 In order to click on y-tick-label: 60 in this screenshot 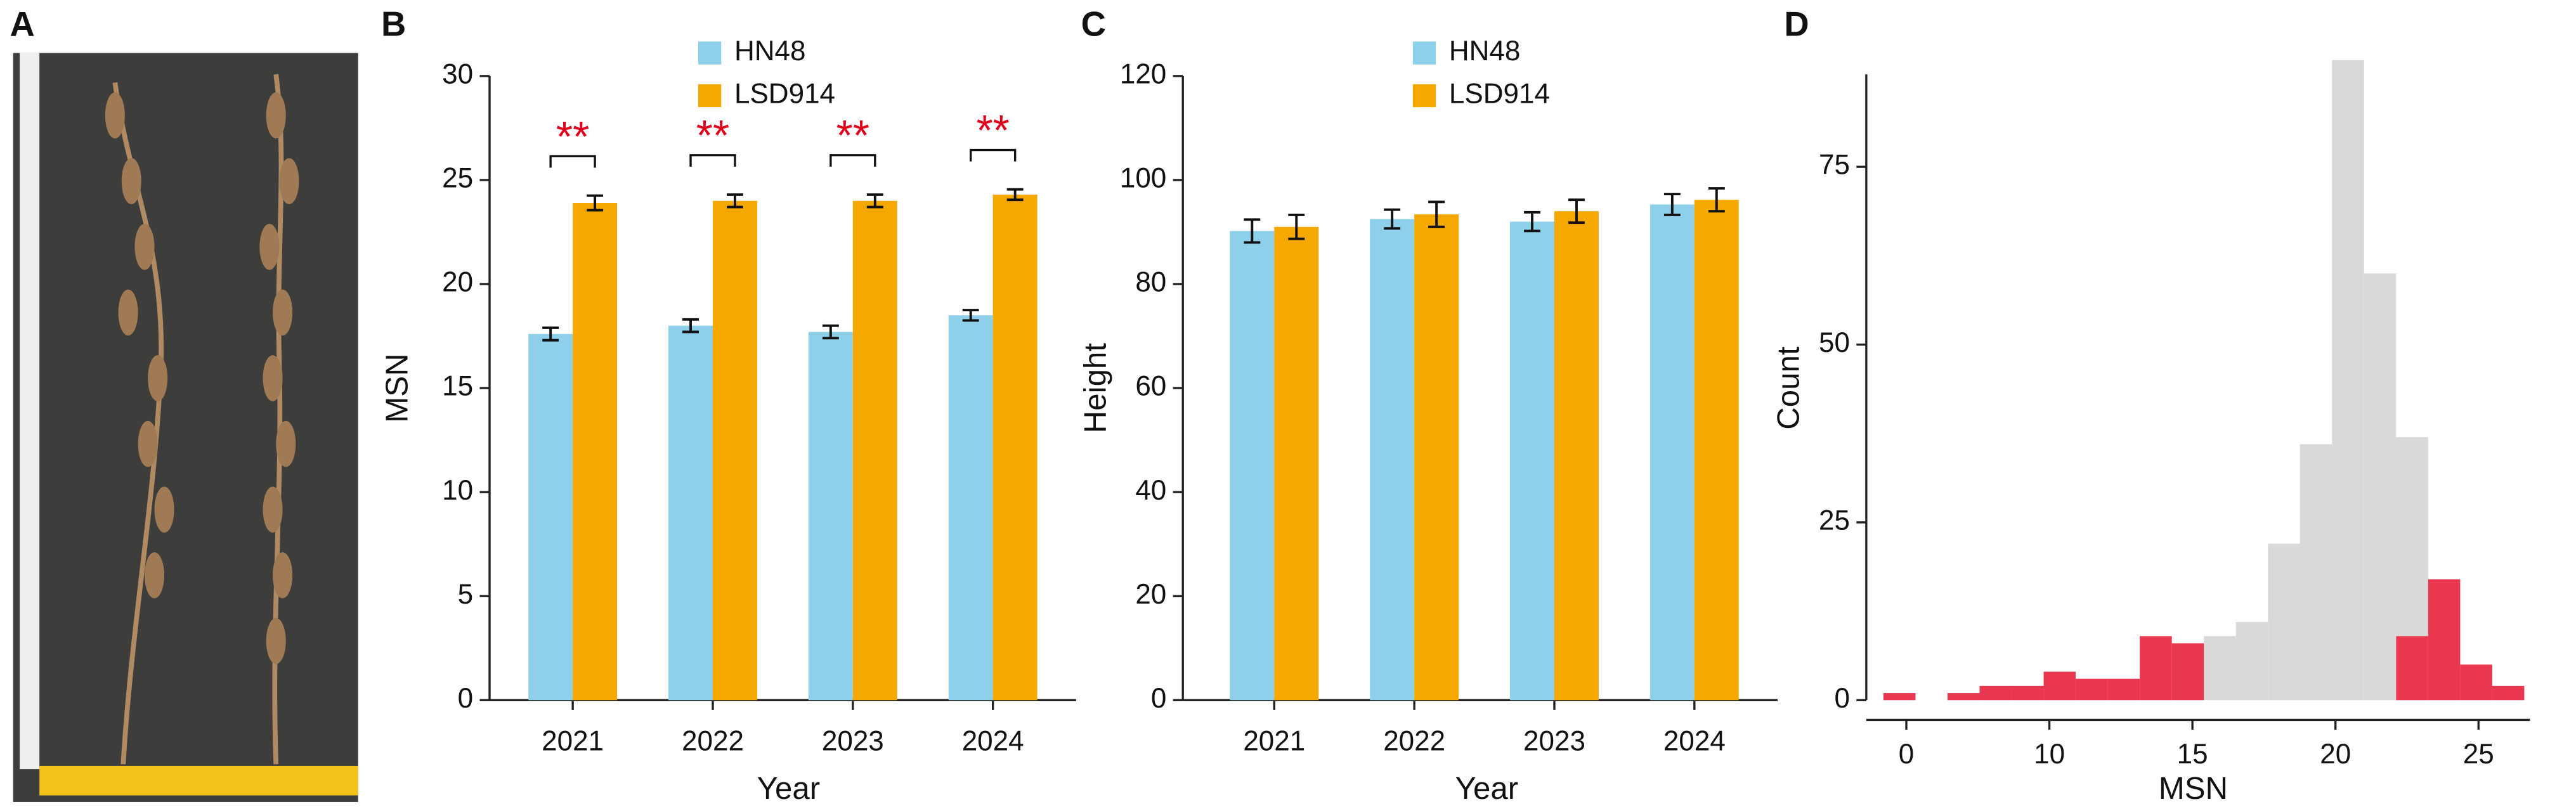, I will do `click(1150, 386)`.